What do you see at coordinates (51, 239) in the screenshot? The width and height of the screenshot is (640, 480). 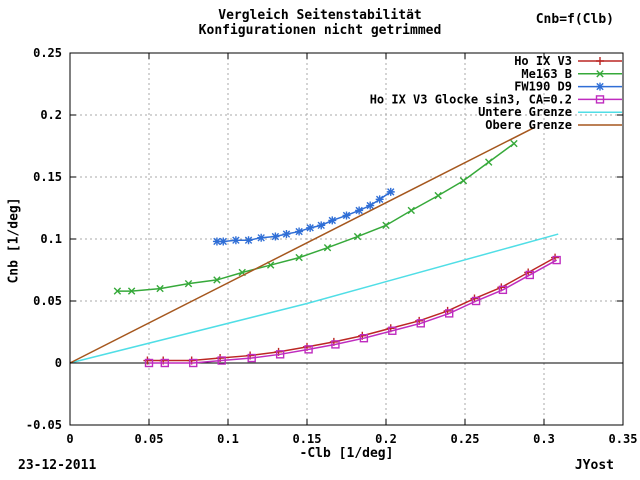 I see `y-tick-label: 0.1` at bounding box center [51, 239].